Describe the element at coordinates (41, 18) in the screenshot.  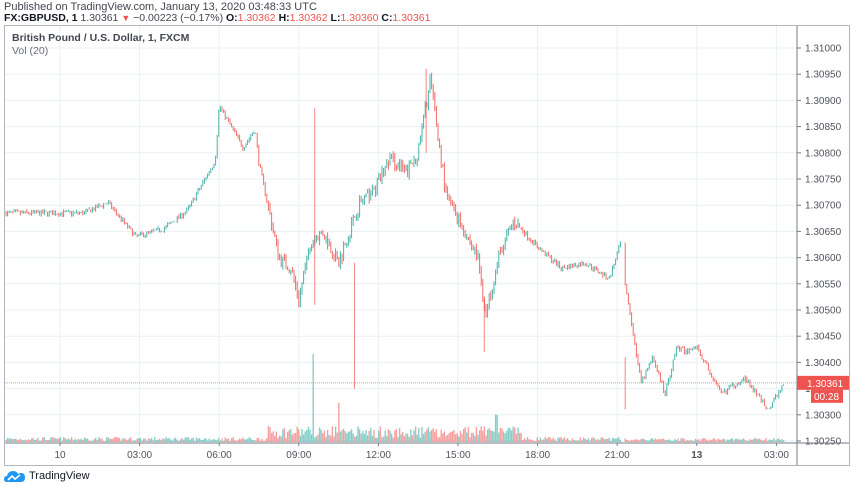
I see `symbol-name: FX:GBPUSD, 1` at that location.